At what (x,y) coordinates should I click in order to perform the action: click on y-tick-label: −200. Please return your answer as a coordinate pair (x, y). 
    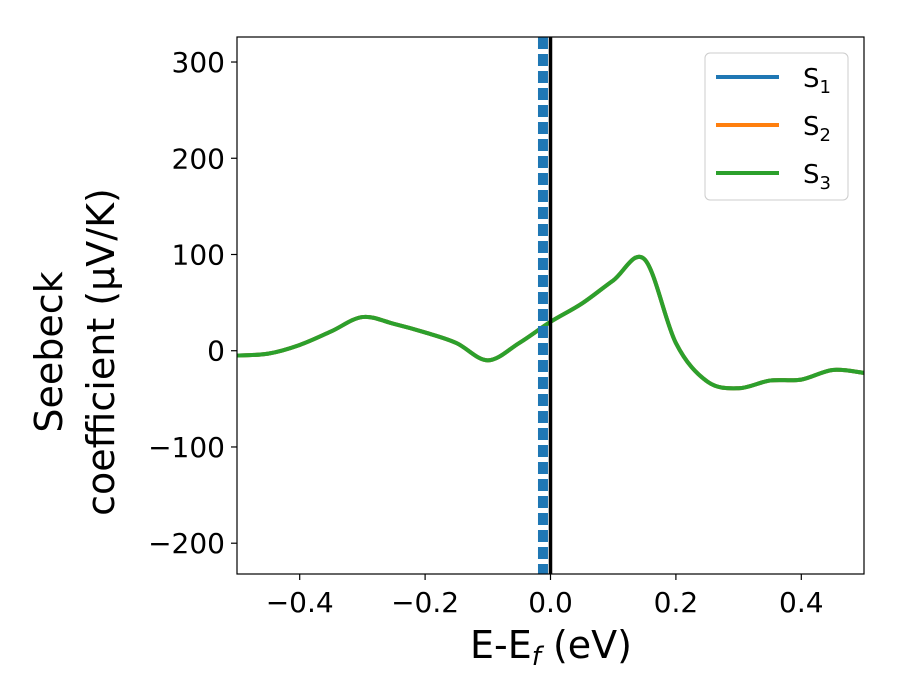
    Looking at the image, I should click on (186, 543).